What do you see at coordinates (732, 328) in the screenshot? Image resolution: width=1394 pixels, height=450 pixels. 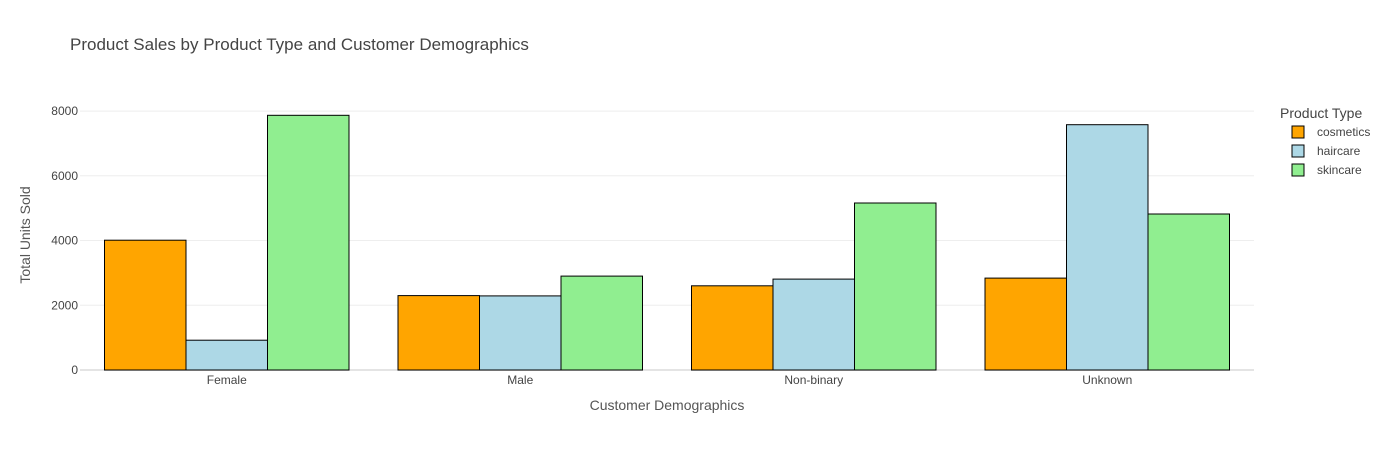 I see `bar-cosmetics-non-binary` at bounding box center [732, 328].